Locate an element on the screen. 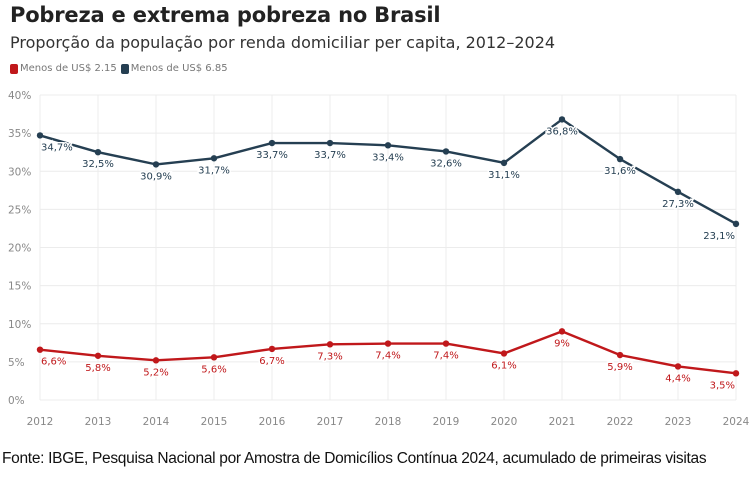 This screenshot has width=754, height=477. y-tick-label: 25% is located at coordinates (19, 210).